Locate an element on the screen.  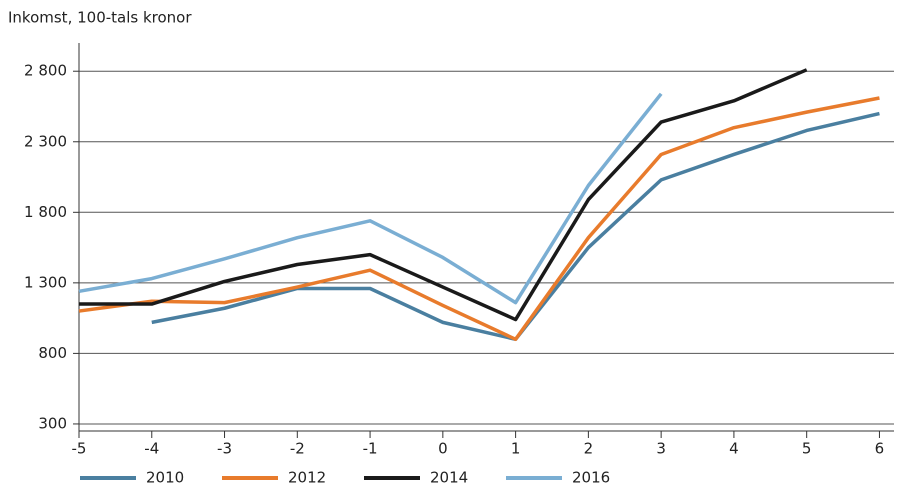
y-axis-label: Inkomst, 100-tals kronor is located at coordinates (100, 18).